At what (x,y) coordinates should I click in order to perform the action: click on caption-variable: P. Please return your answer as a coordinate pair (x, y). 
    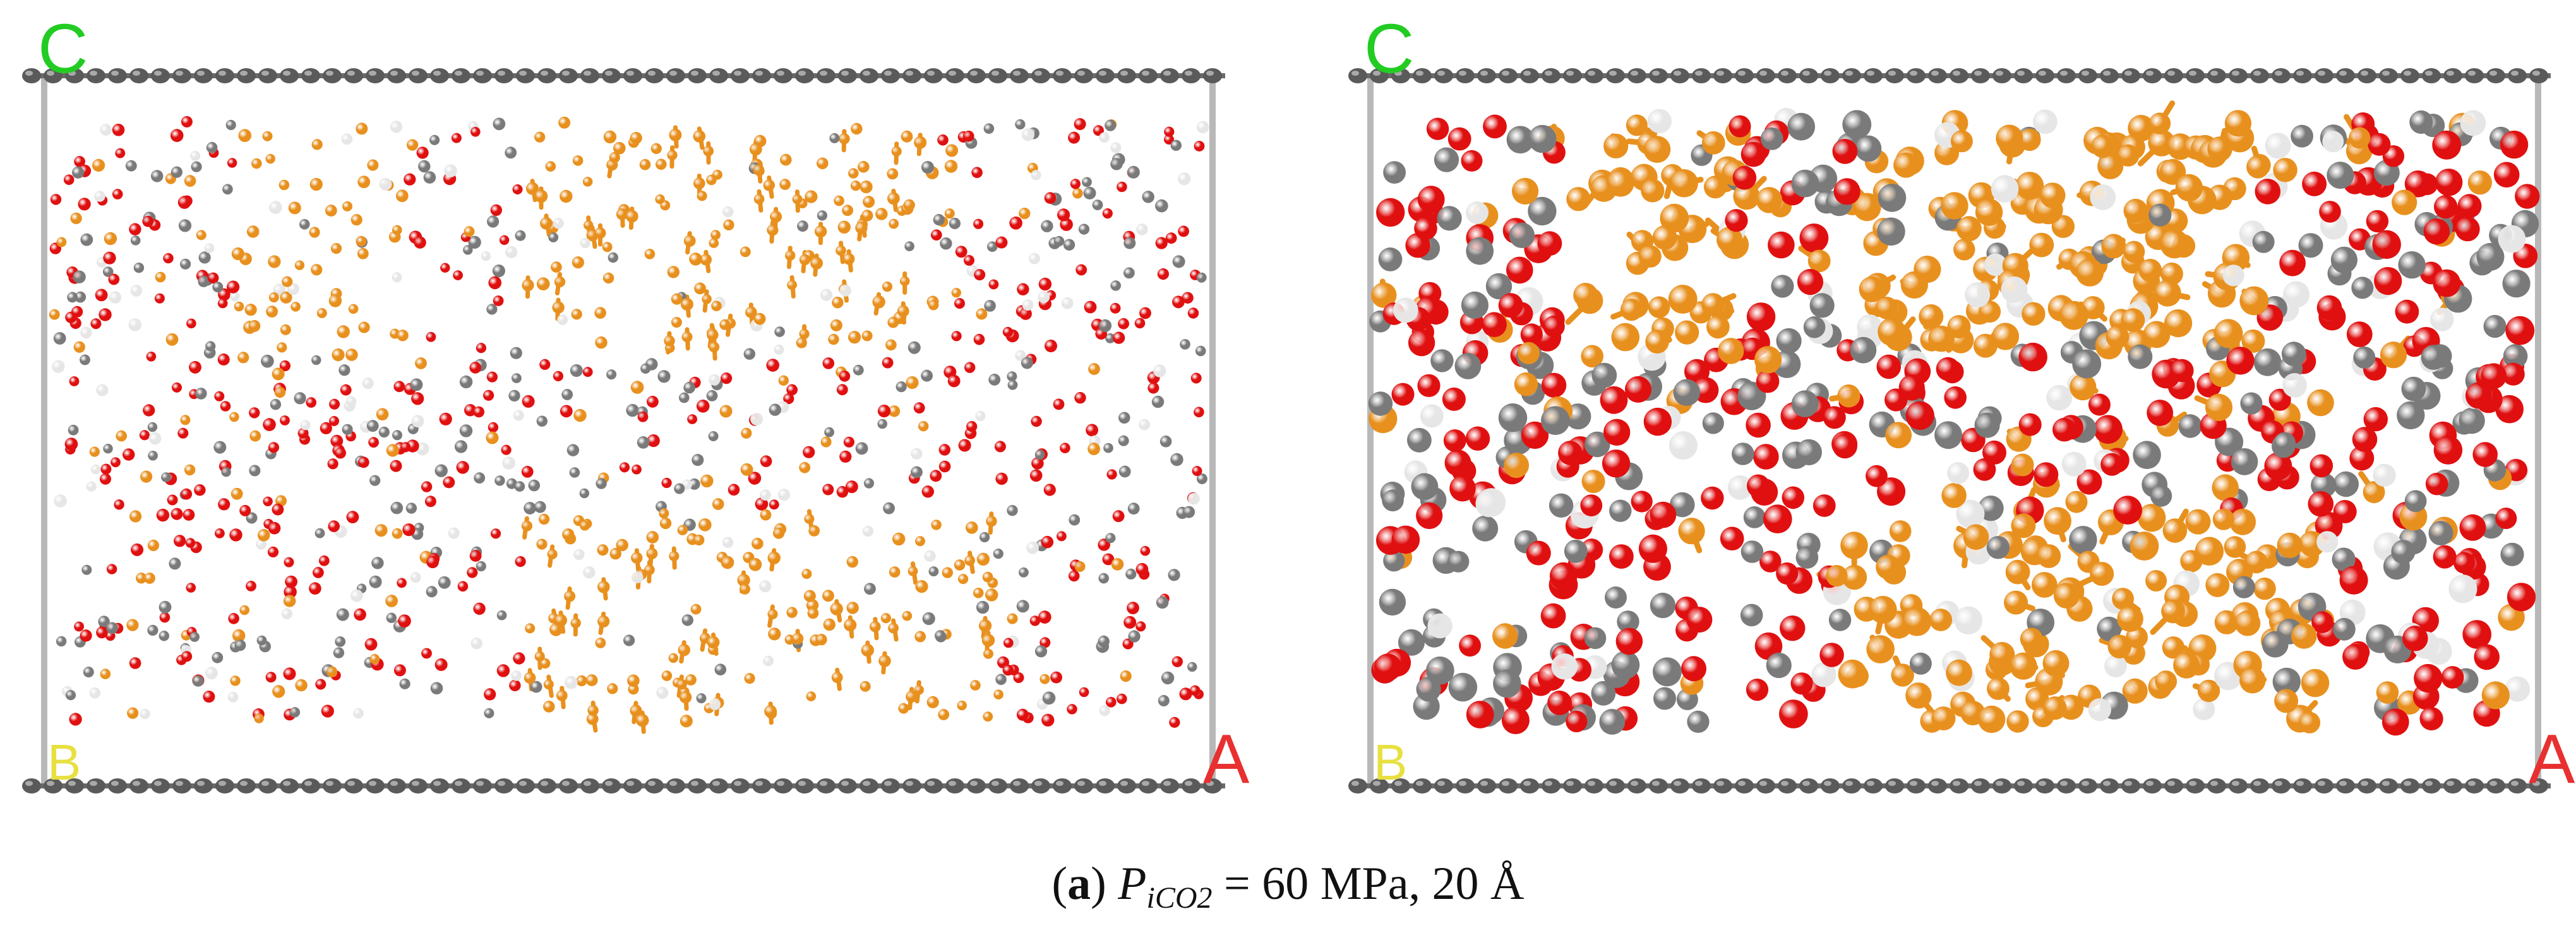
    Looking at the image, I should click on (1132, 884).